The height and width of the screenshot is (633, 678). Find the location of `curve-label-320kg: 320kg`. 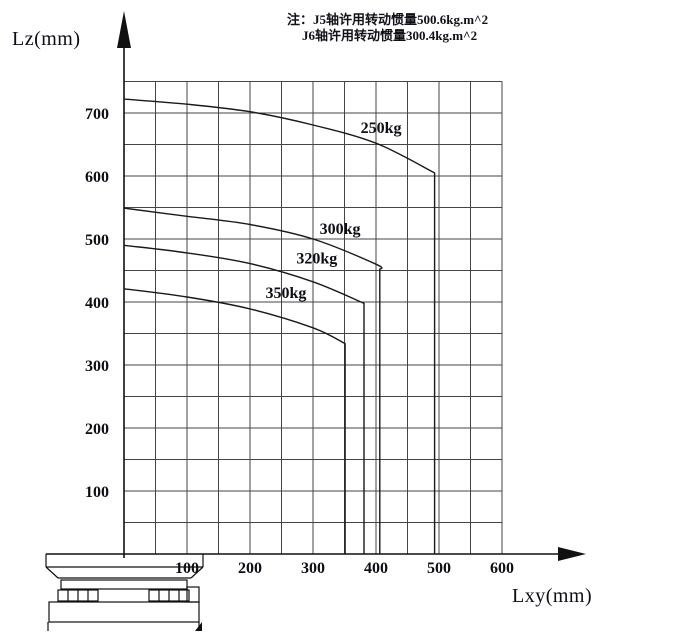

curve-label-320kg: 320kg is located at coordinates (316, 259).